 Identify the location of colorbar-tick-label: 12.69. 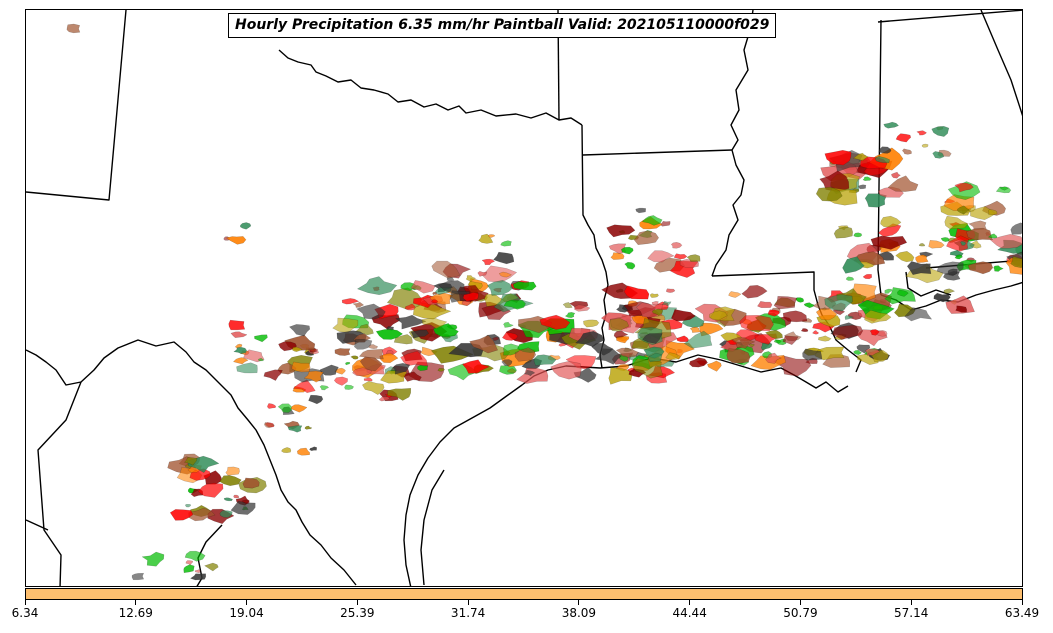
(135, 613).